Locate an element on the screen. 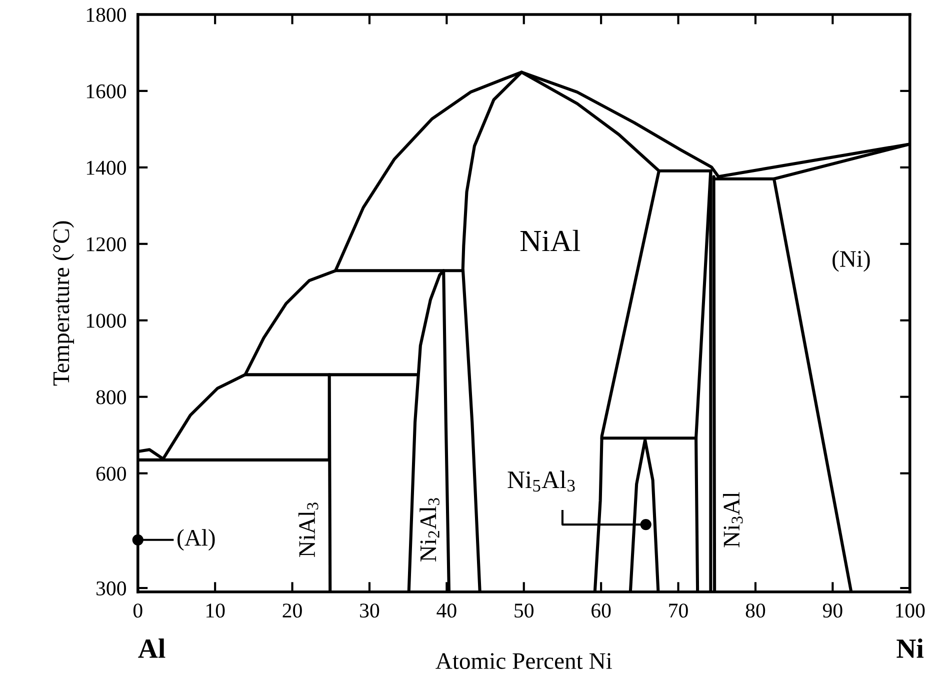  x-tick-label: 80 is located at coordinates (756, 611).